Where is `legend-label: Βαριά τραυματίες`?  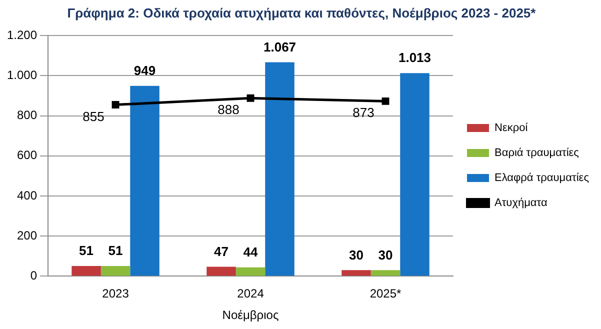
legend-label: Βαριά τραυματίες is located at coordinates (536, 153).